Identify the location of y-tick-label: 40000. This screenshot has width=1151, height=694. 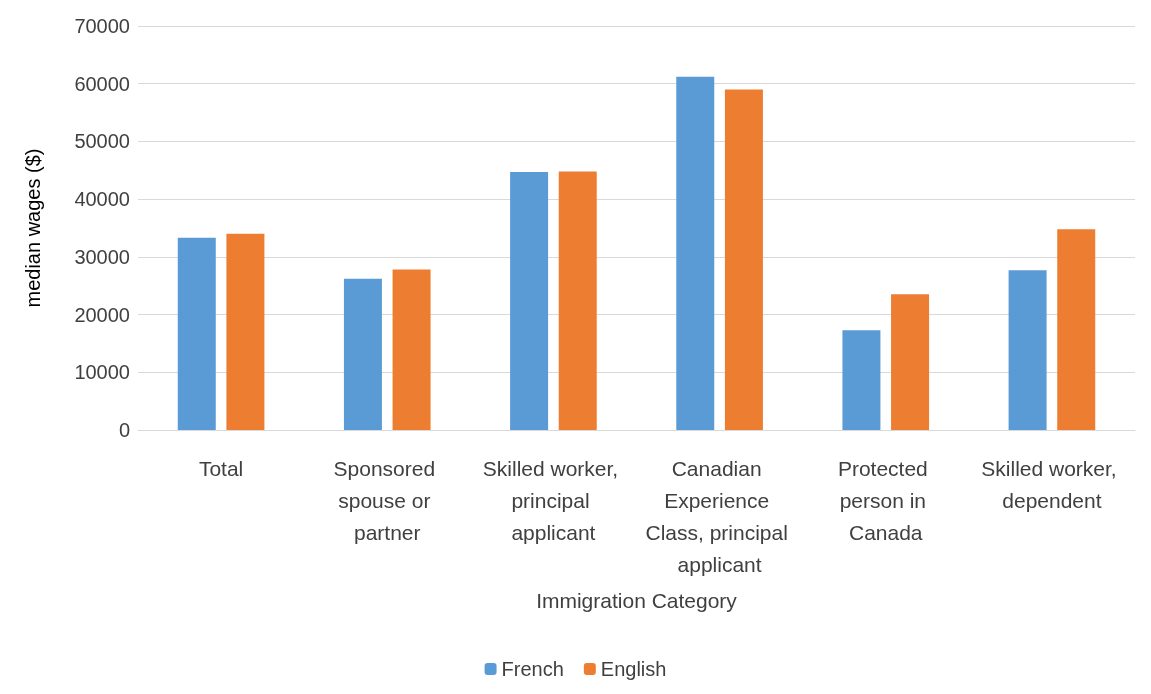
(102, 199).